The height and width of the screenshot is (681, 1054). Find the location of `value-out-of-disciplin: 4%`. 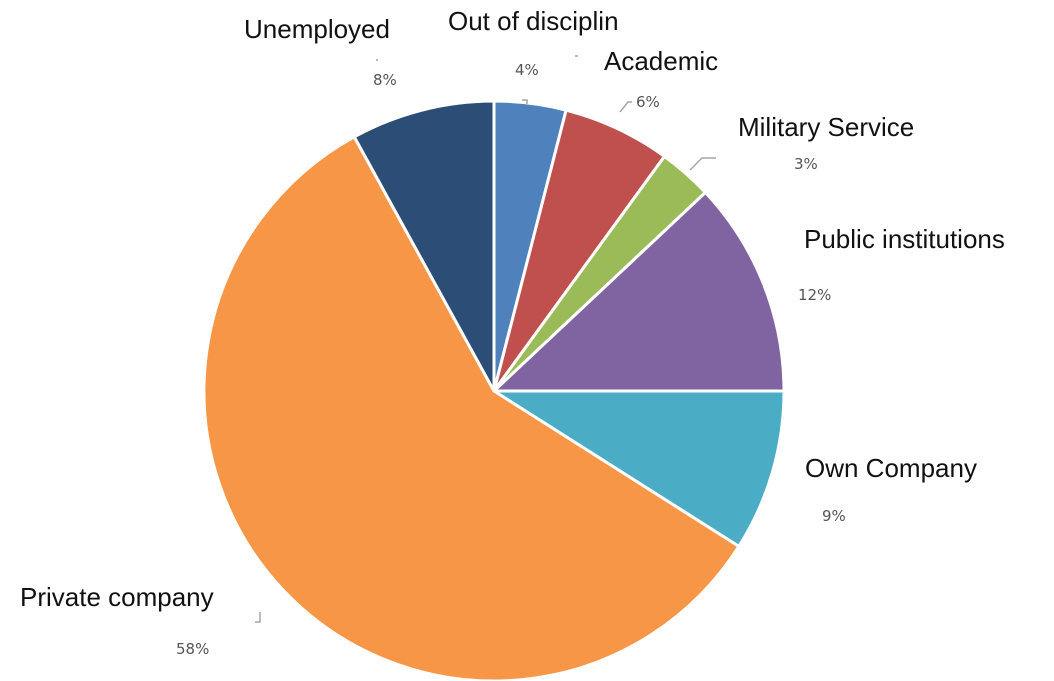

value-out-of-disciplin: 4% is located at coordinates (527, 70).